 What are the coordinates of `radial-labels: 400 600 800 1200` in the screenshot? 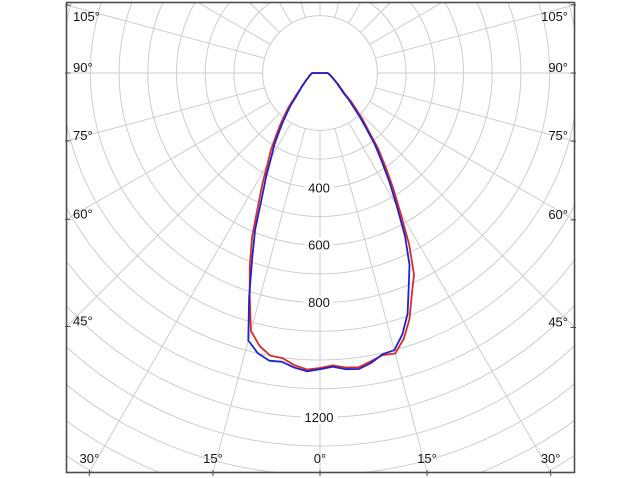 It's located at (319, 302).